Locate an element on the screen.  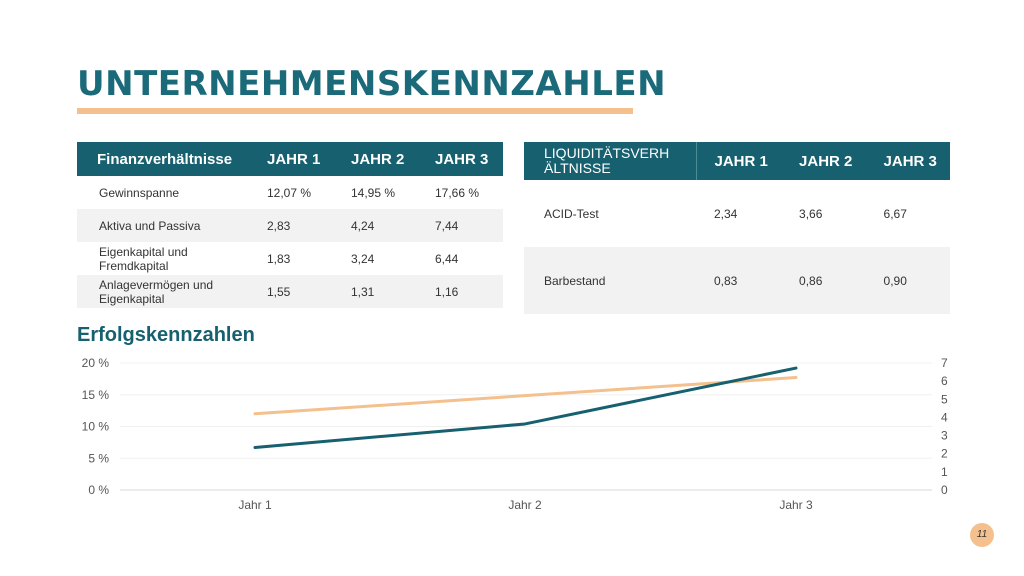
column-header: LIQUIDITÄTSVERH ÄLTNISSE is located at coordinates (610, 161).